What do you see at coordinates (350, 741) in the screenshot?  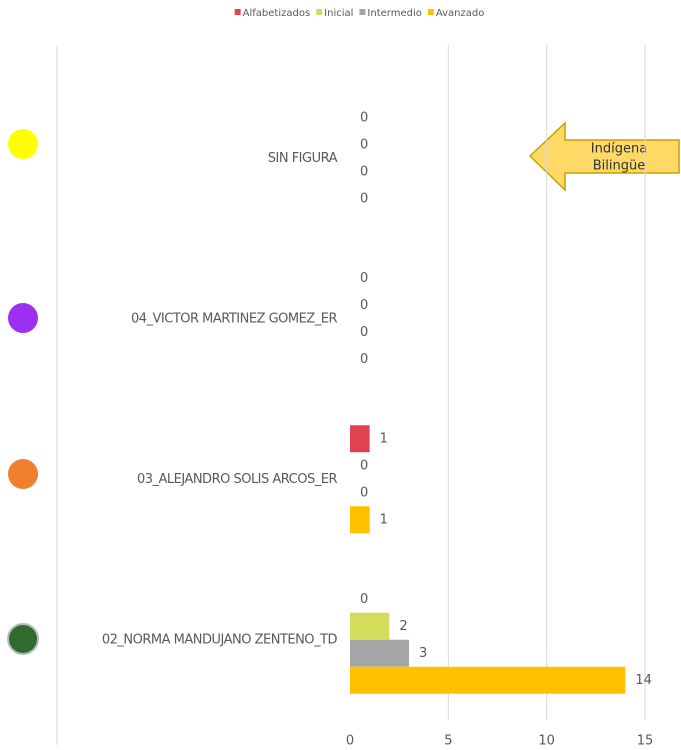 I see `x-tick-label: 0` at bounding box center [350, 741].